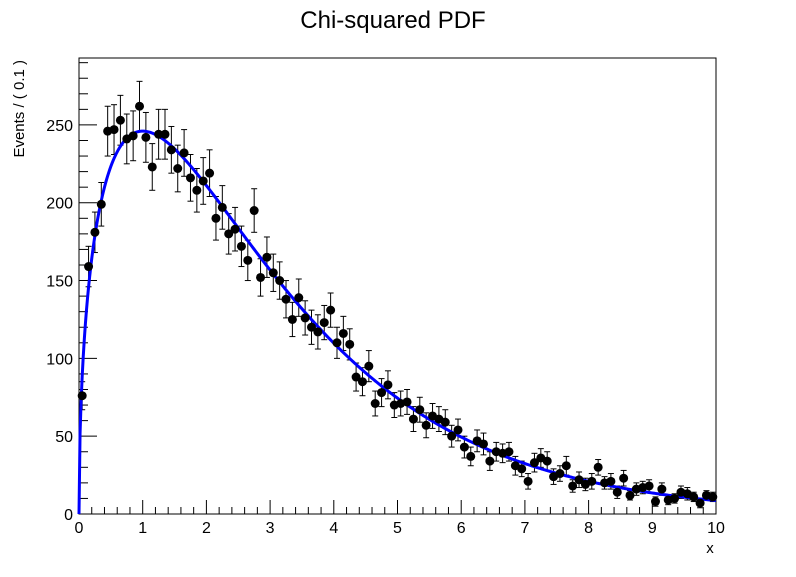 The width and height of the screenshot is (796, 577). What do you see at coordinates (59, 282) in the screenshot?
I see `y-tick-label: 150` at bounding box center [59, 282].